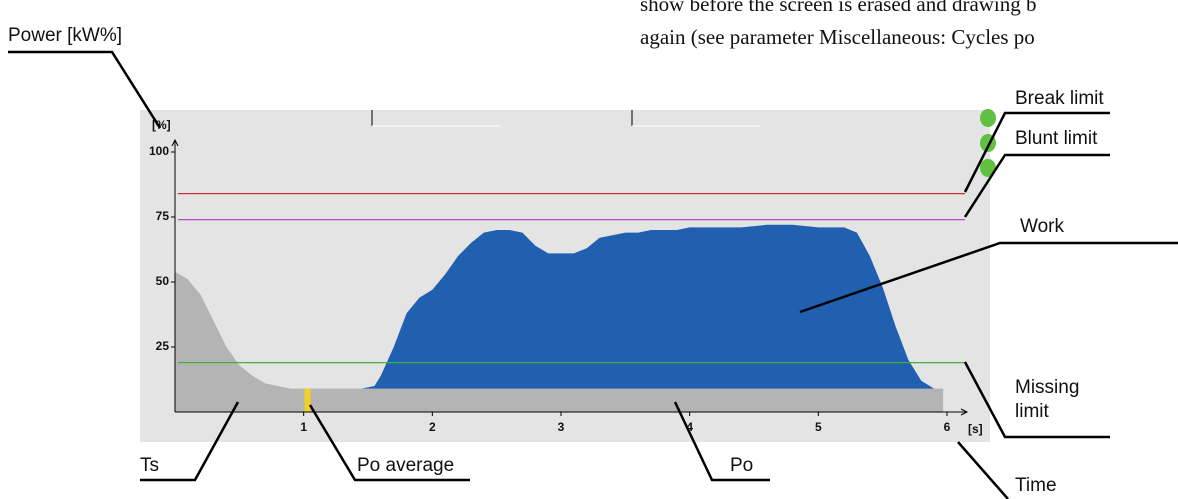 Image resolution: width=1178 pixels, height=499 pixels. What do you see at coordinates (163, 216) in the screenshot?
I see `y-tick-label: 75` at bounding box center [163, 216].